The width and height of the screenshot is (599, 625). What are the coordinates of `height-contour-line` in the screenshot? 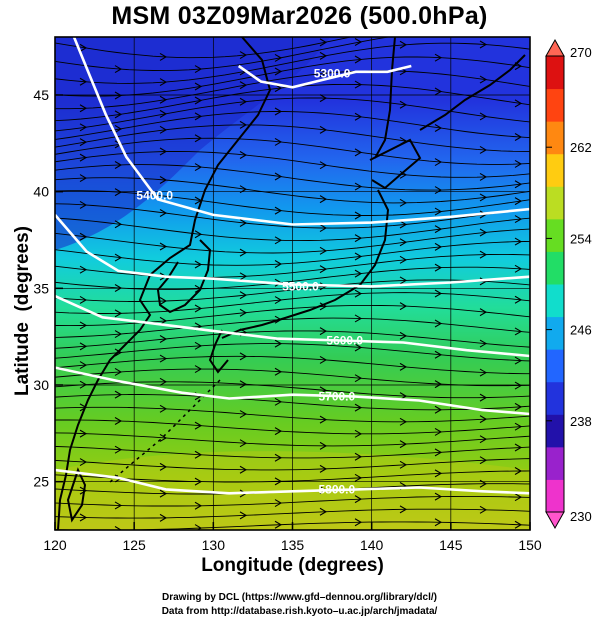 It's located at (292, 391).